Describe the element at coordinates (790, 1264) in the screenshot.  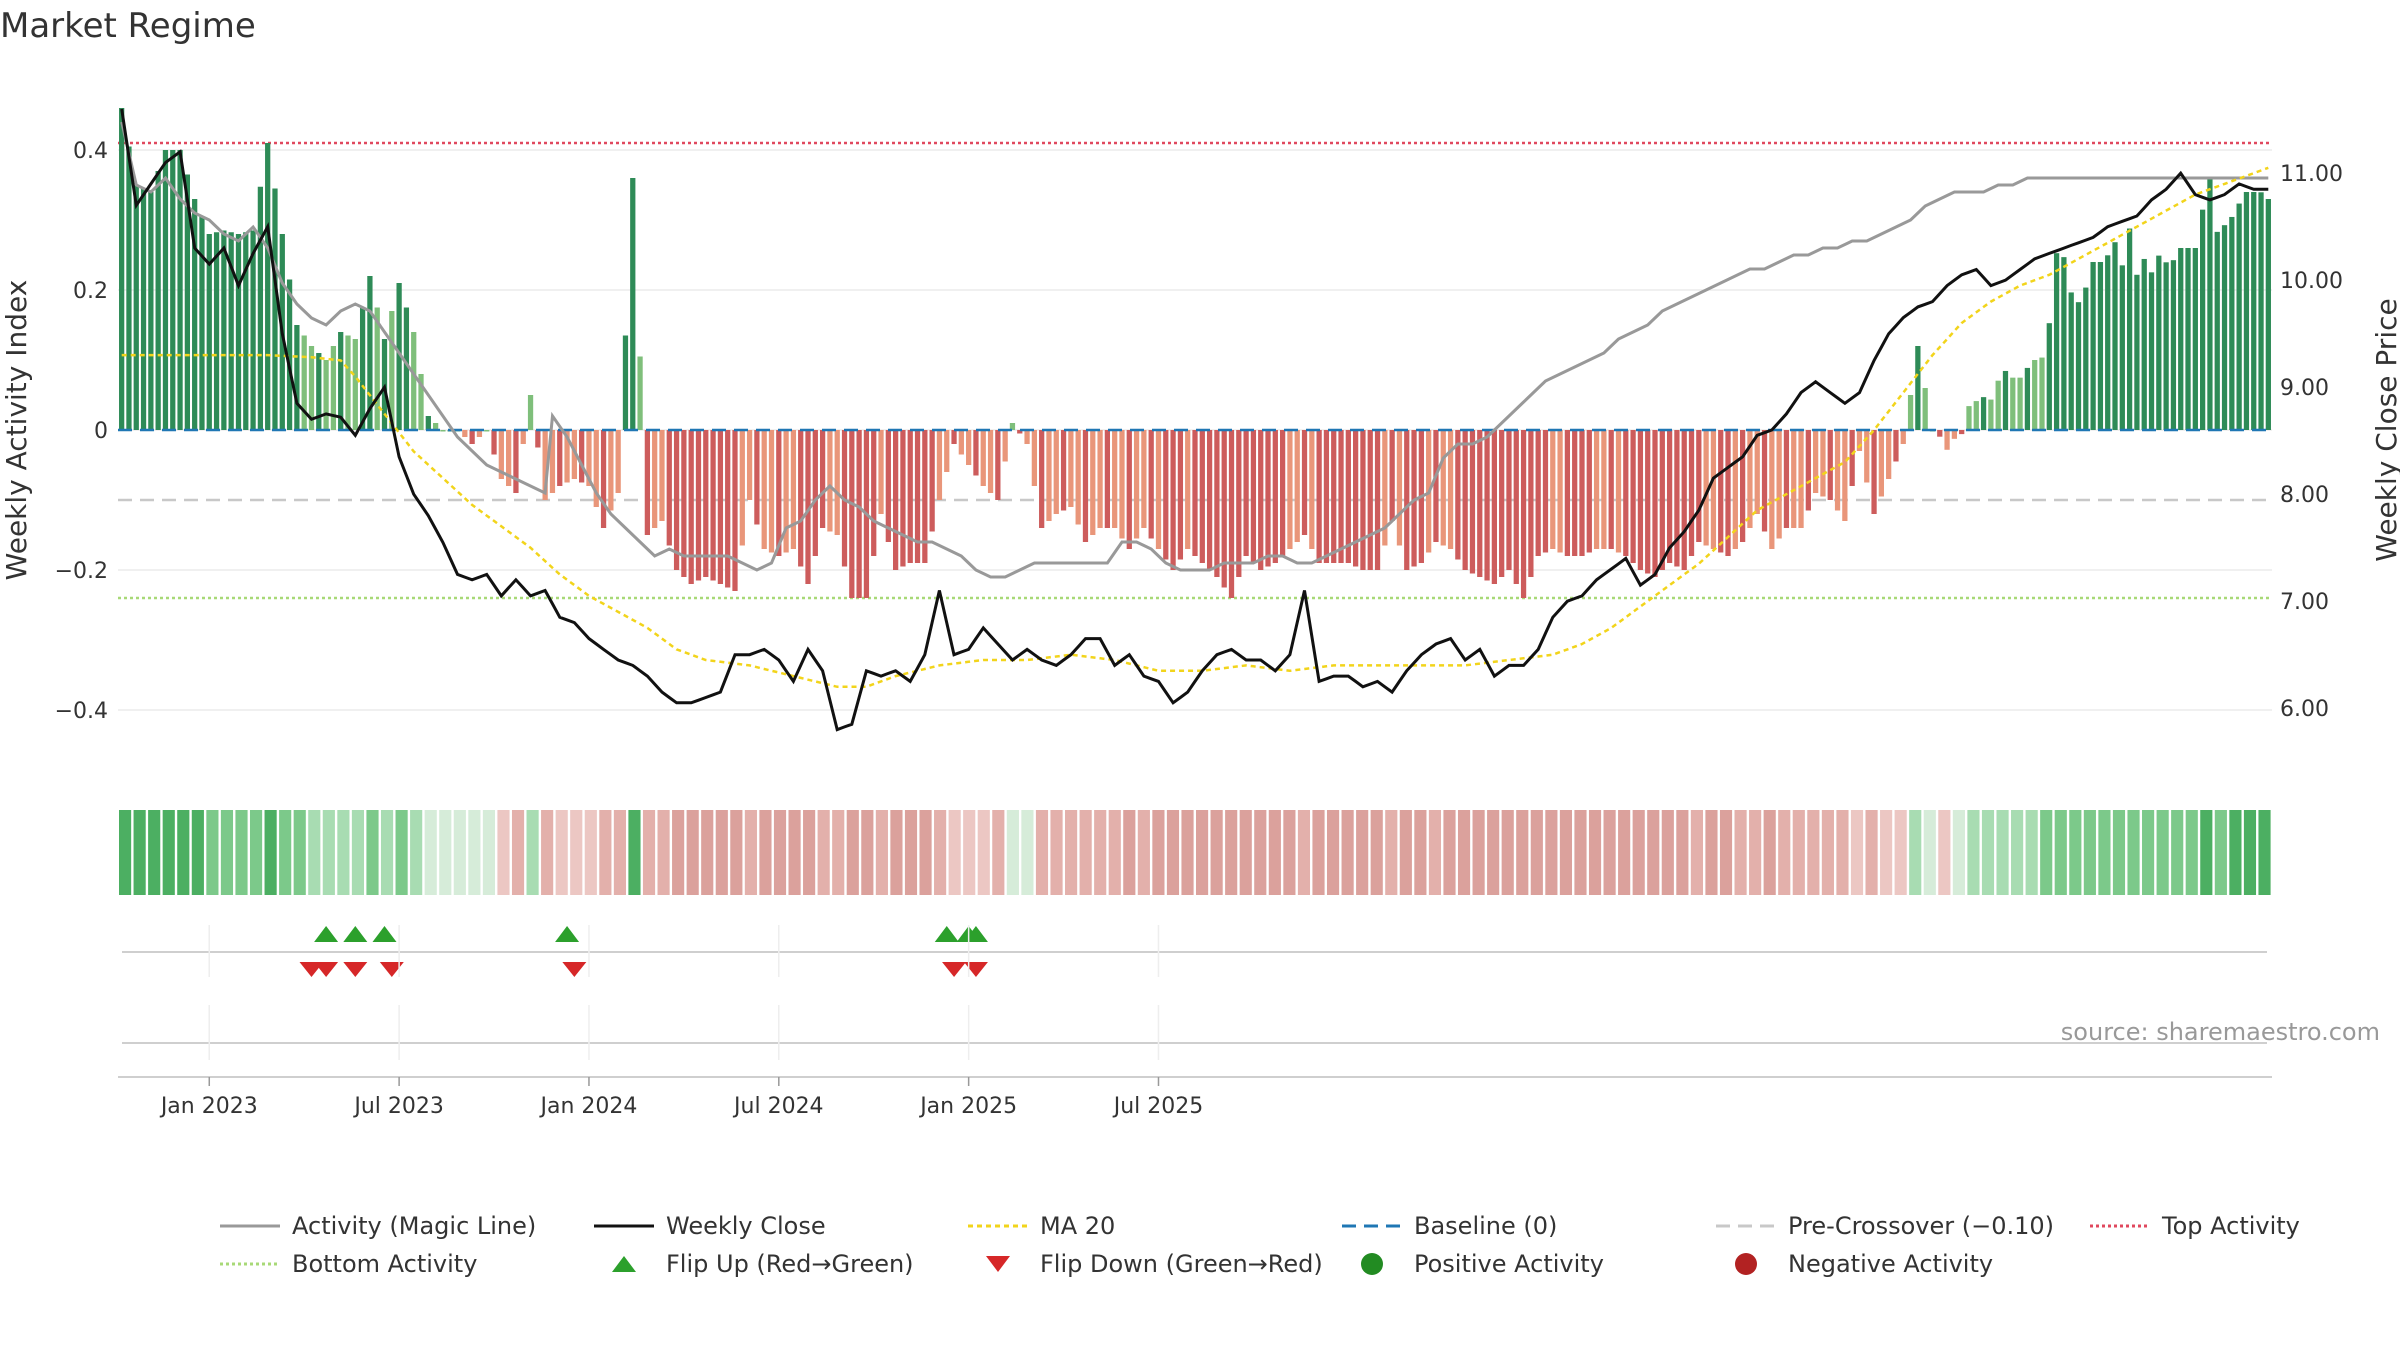
I see `legend-label: Flip Up (Red→Green)` at that location.